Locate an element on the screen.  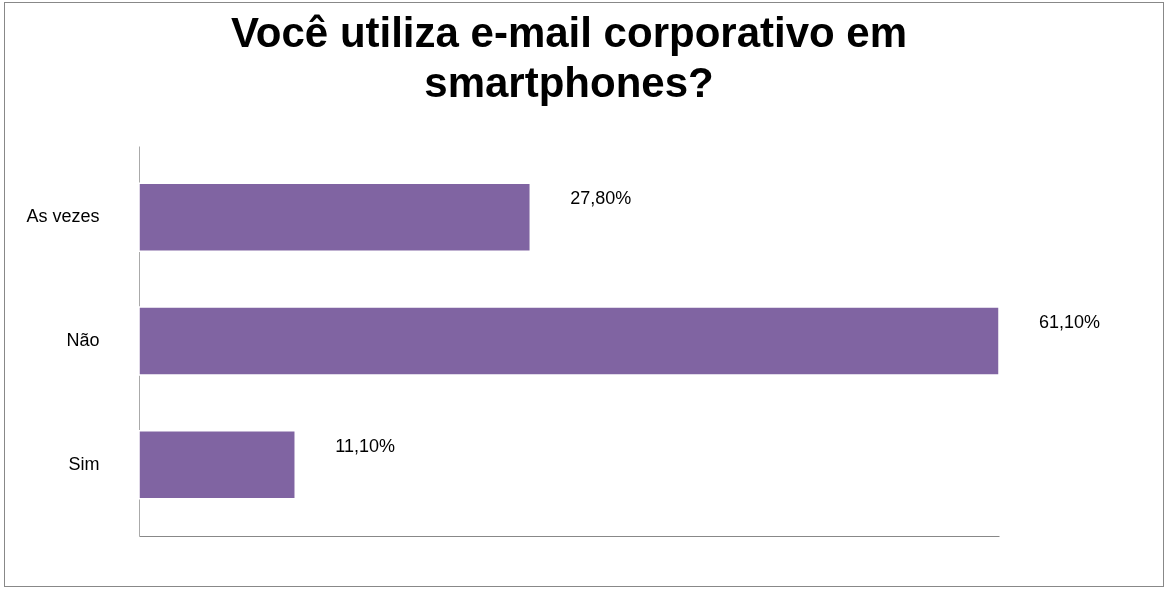
y-tick-label: Não is located at coordinates (83, 340).